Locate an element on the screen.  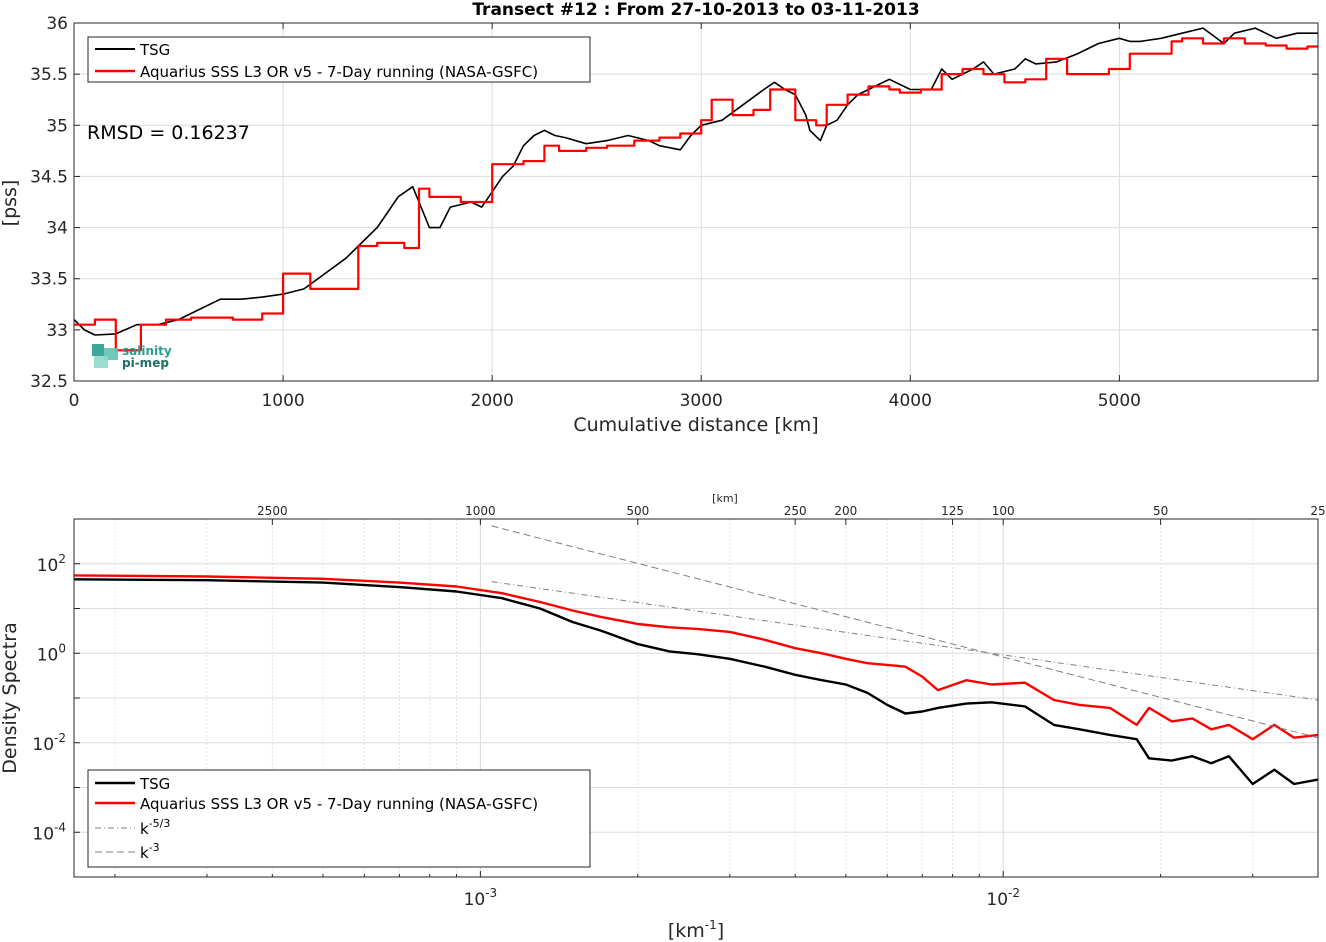
bottom-legend-box is located at coordinates (339, 818).